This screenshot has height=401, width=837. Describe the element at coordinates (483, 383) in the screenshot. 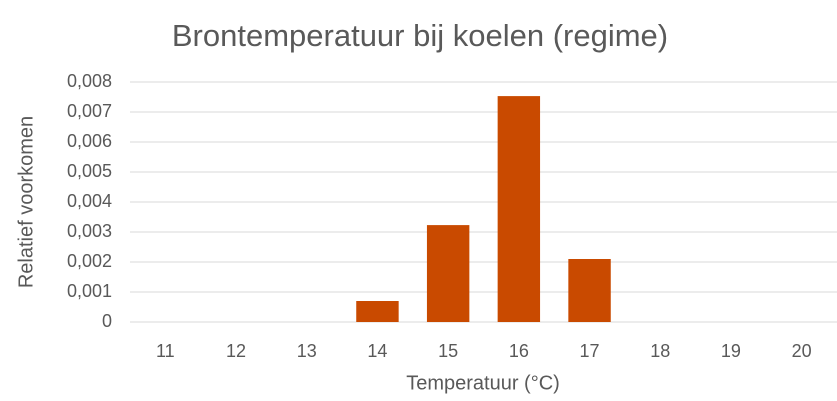

I see `x-axis-label: Temperatuur (°C)` at that location.